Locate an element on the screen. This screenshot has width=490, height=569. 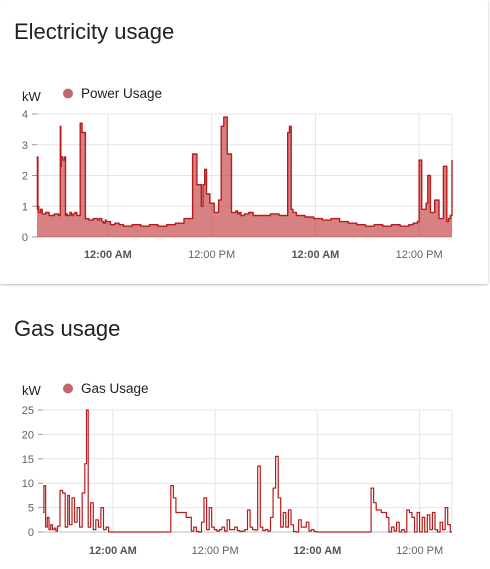
y-tick-label: 10 is located at coordinates (28, 484).